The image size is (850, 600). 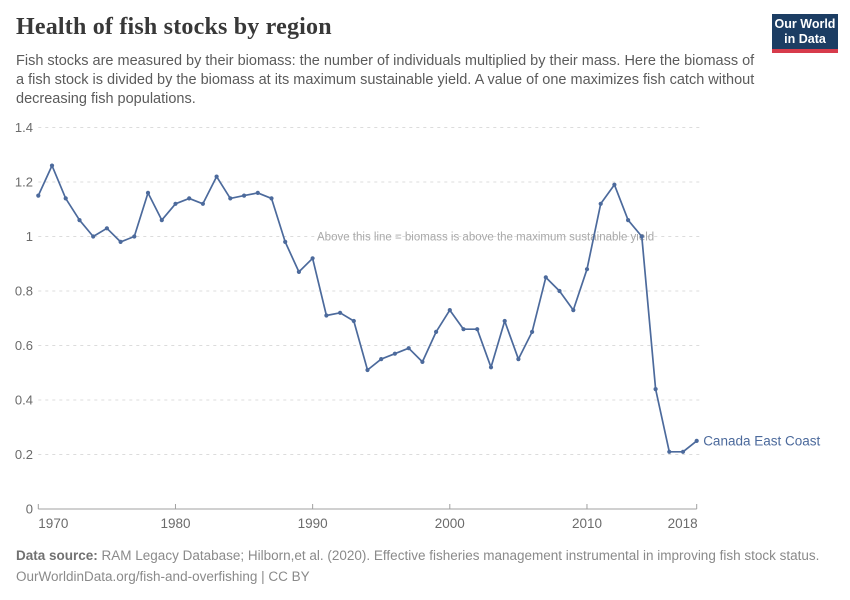 I want to click on y-axis-label: 1.2, so click(x=24, y=182).